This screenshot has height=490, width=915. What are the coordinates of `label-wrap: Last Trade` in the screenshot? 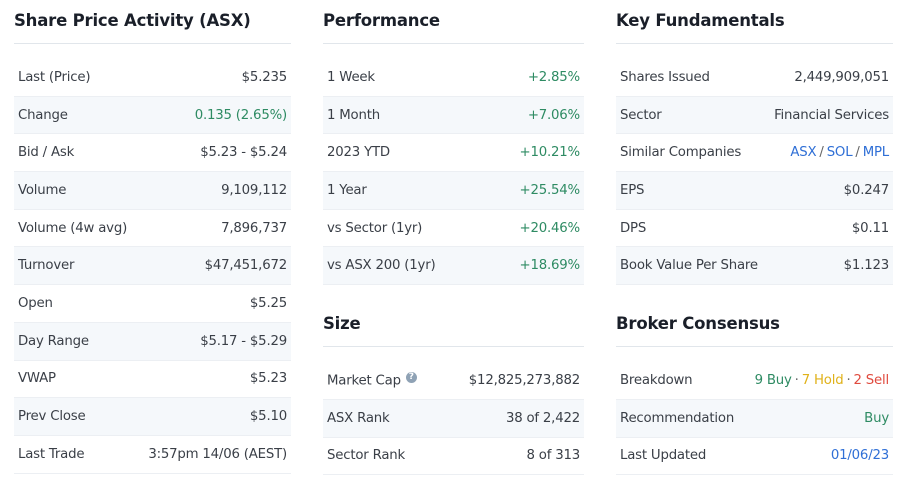 It's located at (51, 454).